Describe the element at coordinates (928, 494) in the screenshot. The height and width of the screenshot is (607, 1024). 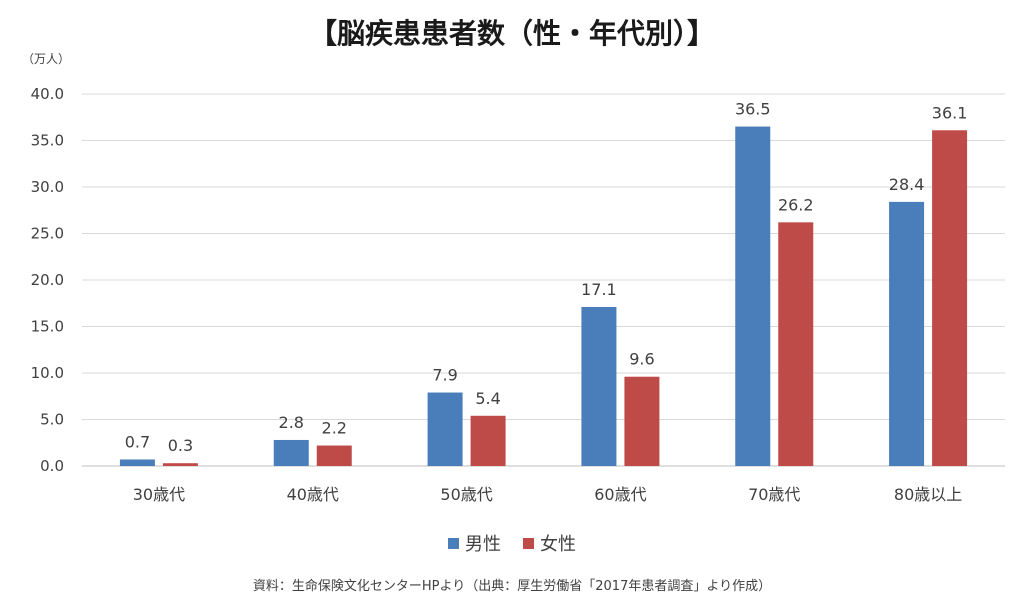
I see `x-category-label: 80歳以上` at that location.